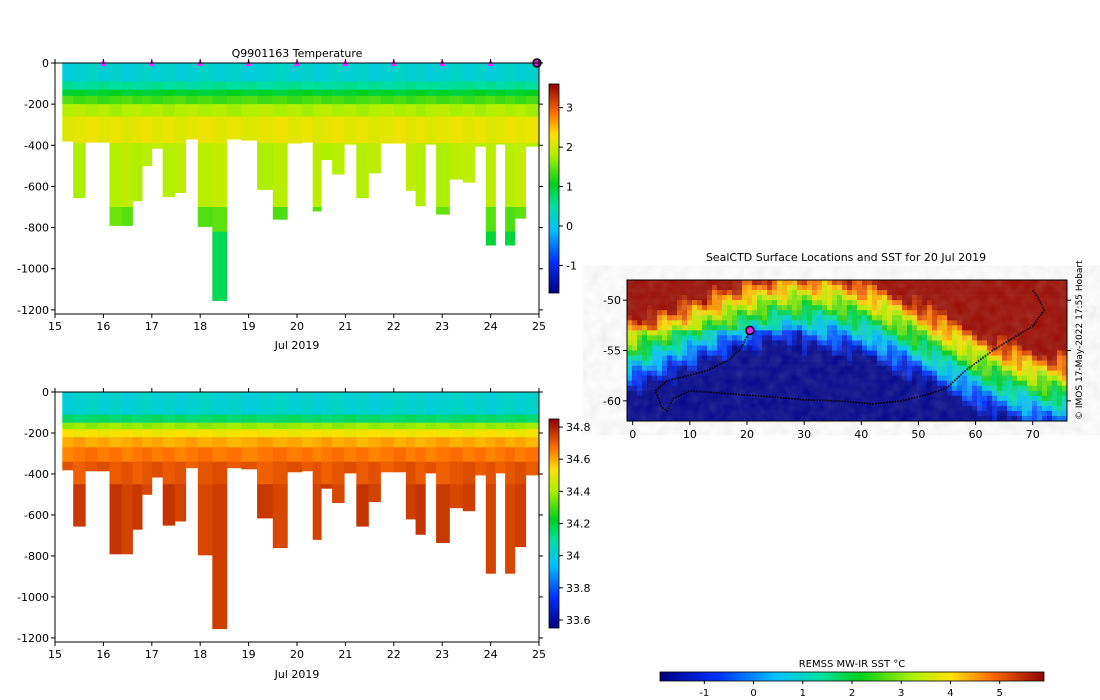 This screenshot has width=1100, height=700. Describe the element at coordinates (200, 654) in the screenshot. I see `x-tick-label: 18` at that location.